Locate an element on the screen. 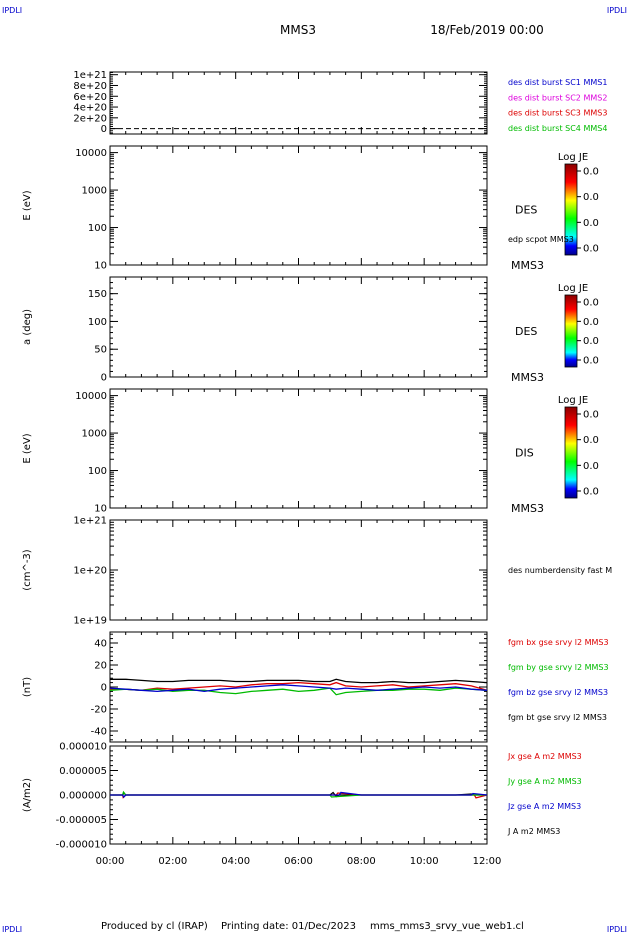  scpot-label: edp scpot MMS3 is located at coordinates (541, 239).